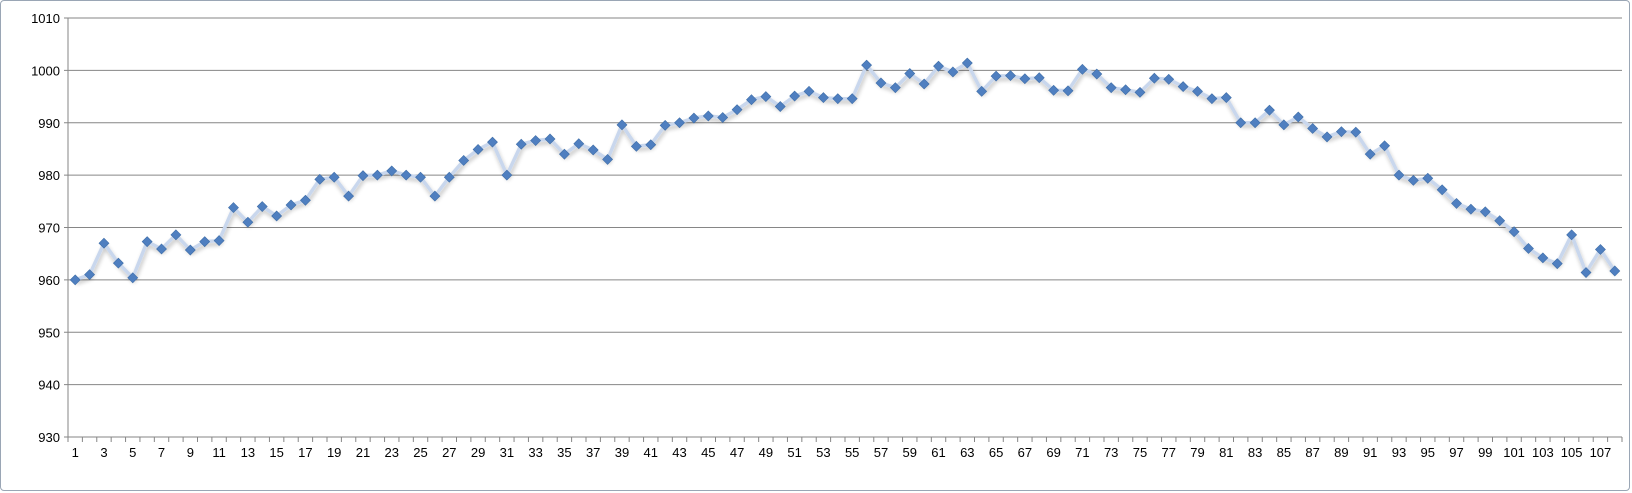 Image resolution: width=1632 pixels, height=493 pixels. I want to click on x-tick-label: 99, so click(1485, 452).